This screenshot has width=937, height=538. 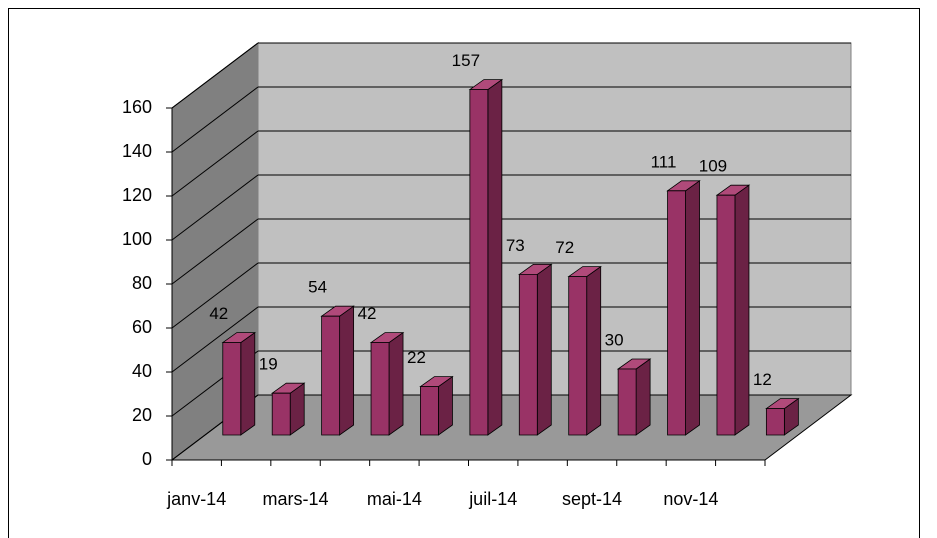 I want to click on value-label: 12, so click(x=762, y=379).